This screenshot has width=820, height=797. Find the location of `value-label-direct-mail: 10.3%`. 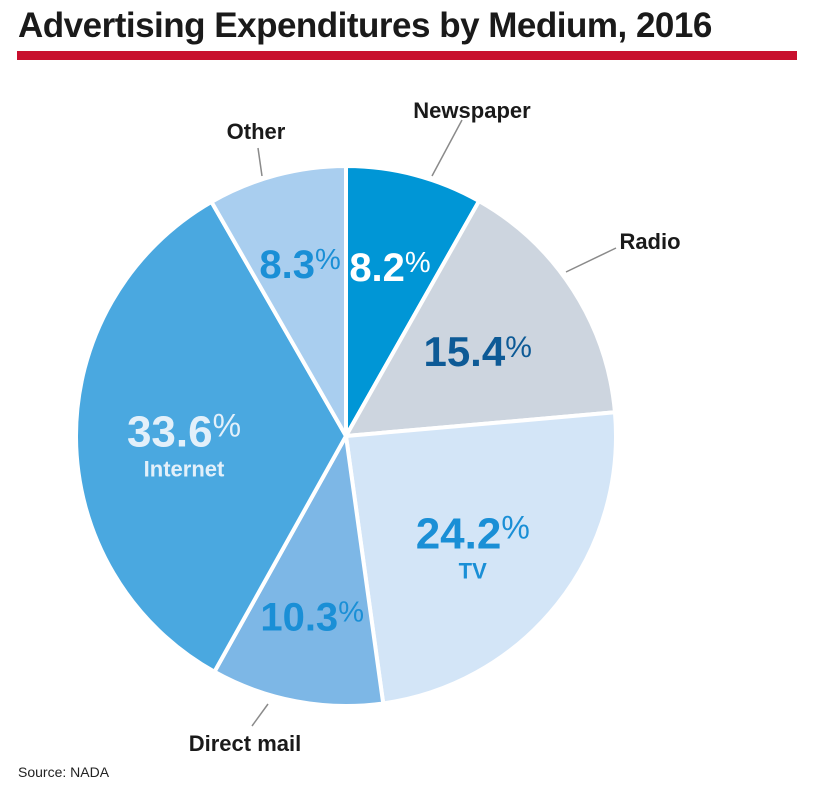

value-label-direct-mail: 10.3% is located at coordinates (312, 617).